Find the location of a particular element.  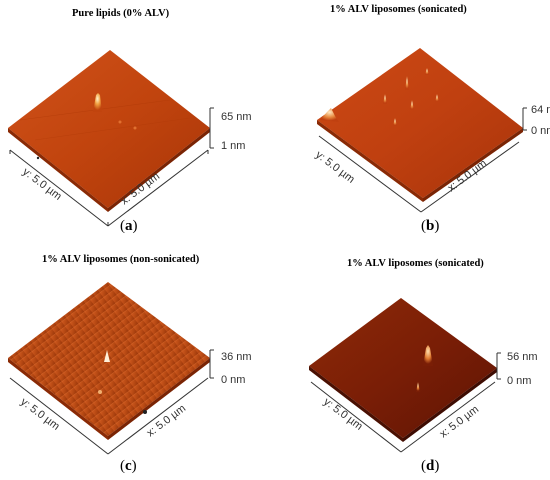

panel-label: (b) is located at coordinates (430, 226).